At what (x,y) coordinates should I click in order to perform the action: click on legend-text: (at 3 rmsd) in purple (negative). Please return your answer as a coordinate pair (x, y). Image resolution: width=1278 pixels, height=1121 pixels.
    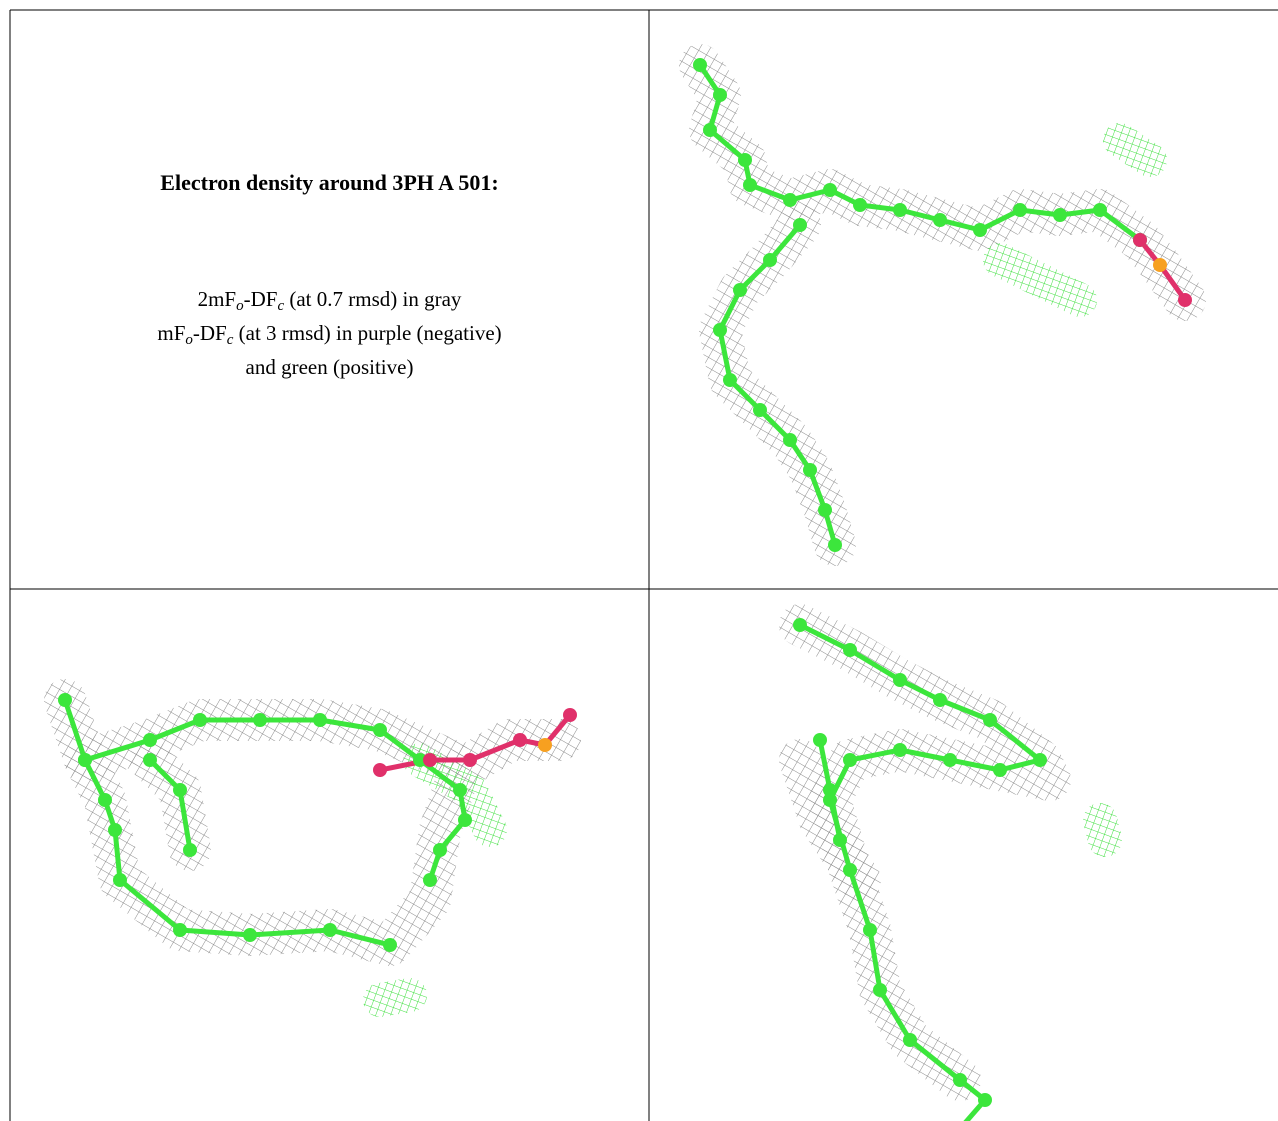
    Looking at the image, I should click on (367, 333).